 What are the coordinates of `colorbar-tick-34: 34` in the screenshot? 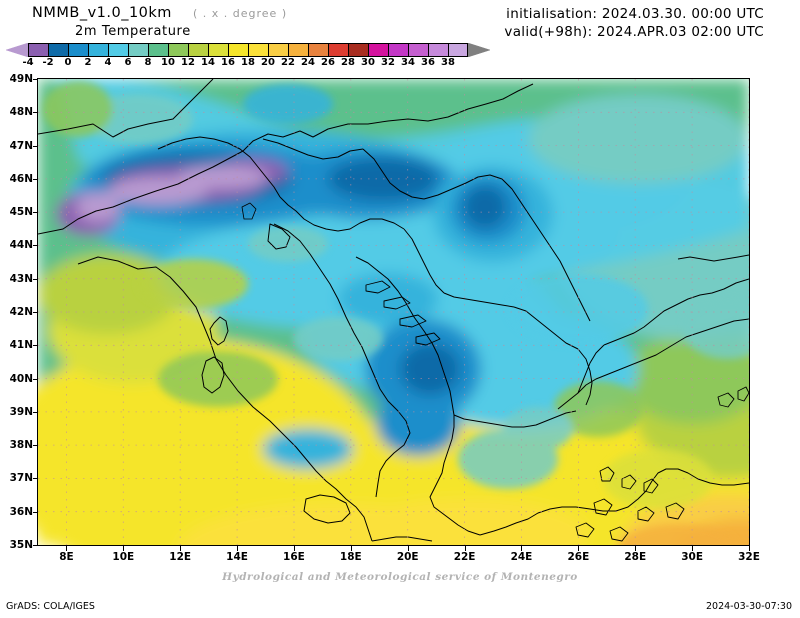 It's located at (408, 62).